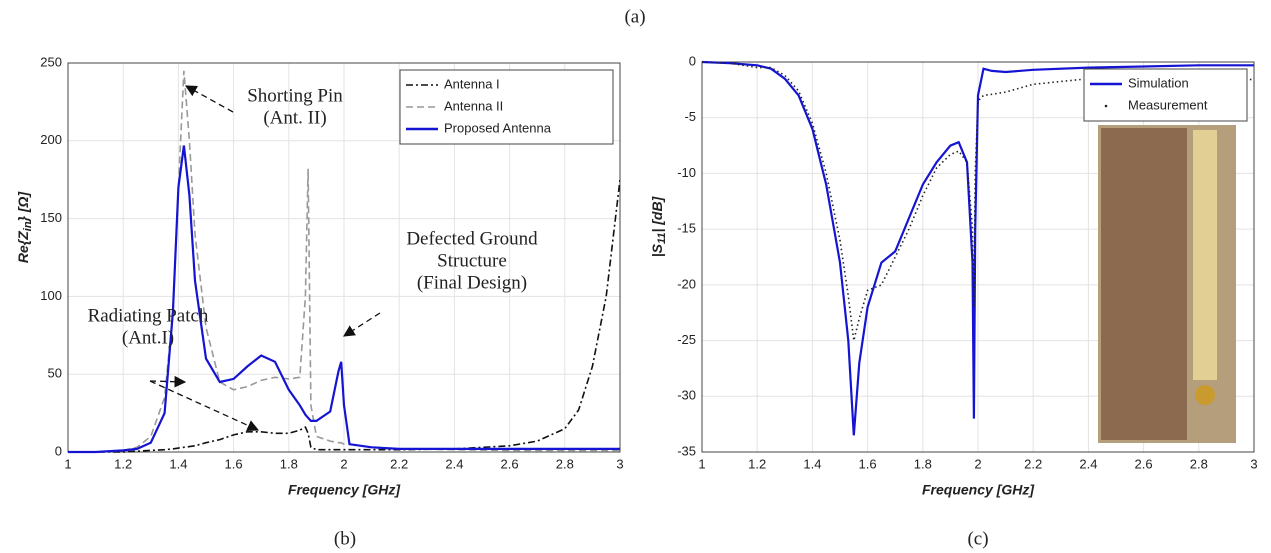  What do you see at coordinates (686, 283) in the screenshot?
I see `y-tick-label: -20` at bounding box center [686, 283].